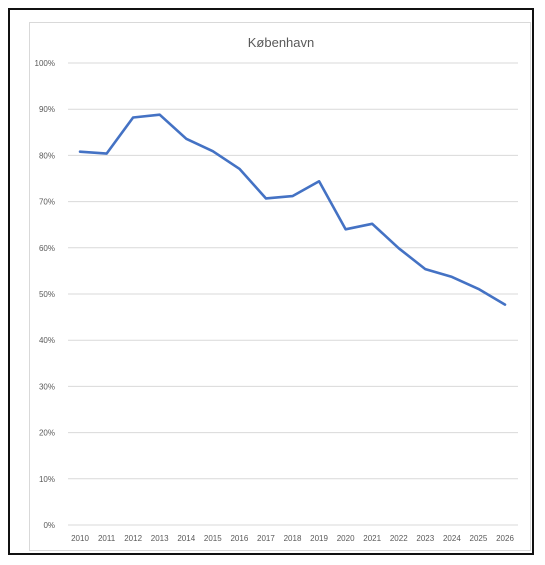  Describe the element at coordinates (160, 538) in the screenshot. I see `x-tick-label: 2013` at that location.